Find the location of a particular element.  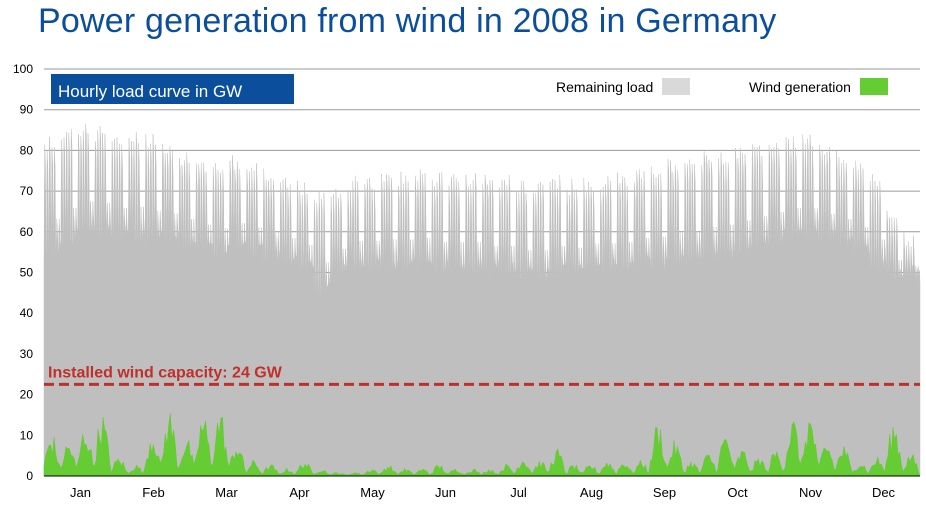

legend: Remaining load Wind generation is located at coordinates (722, 86).